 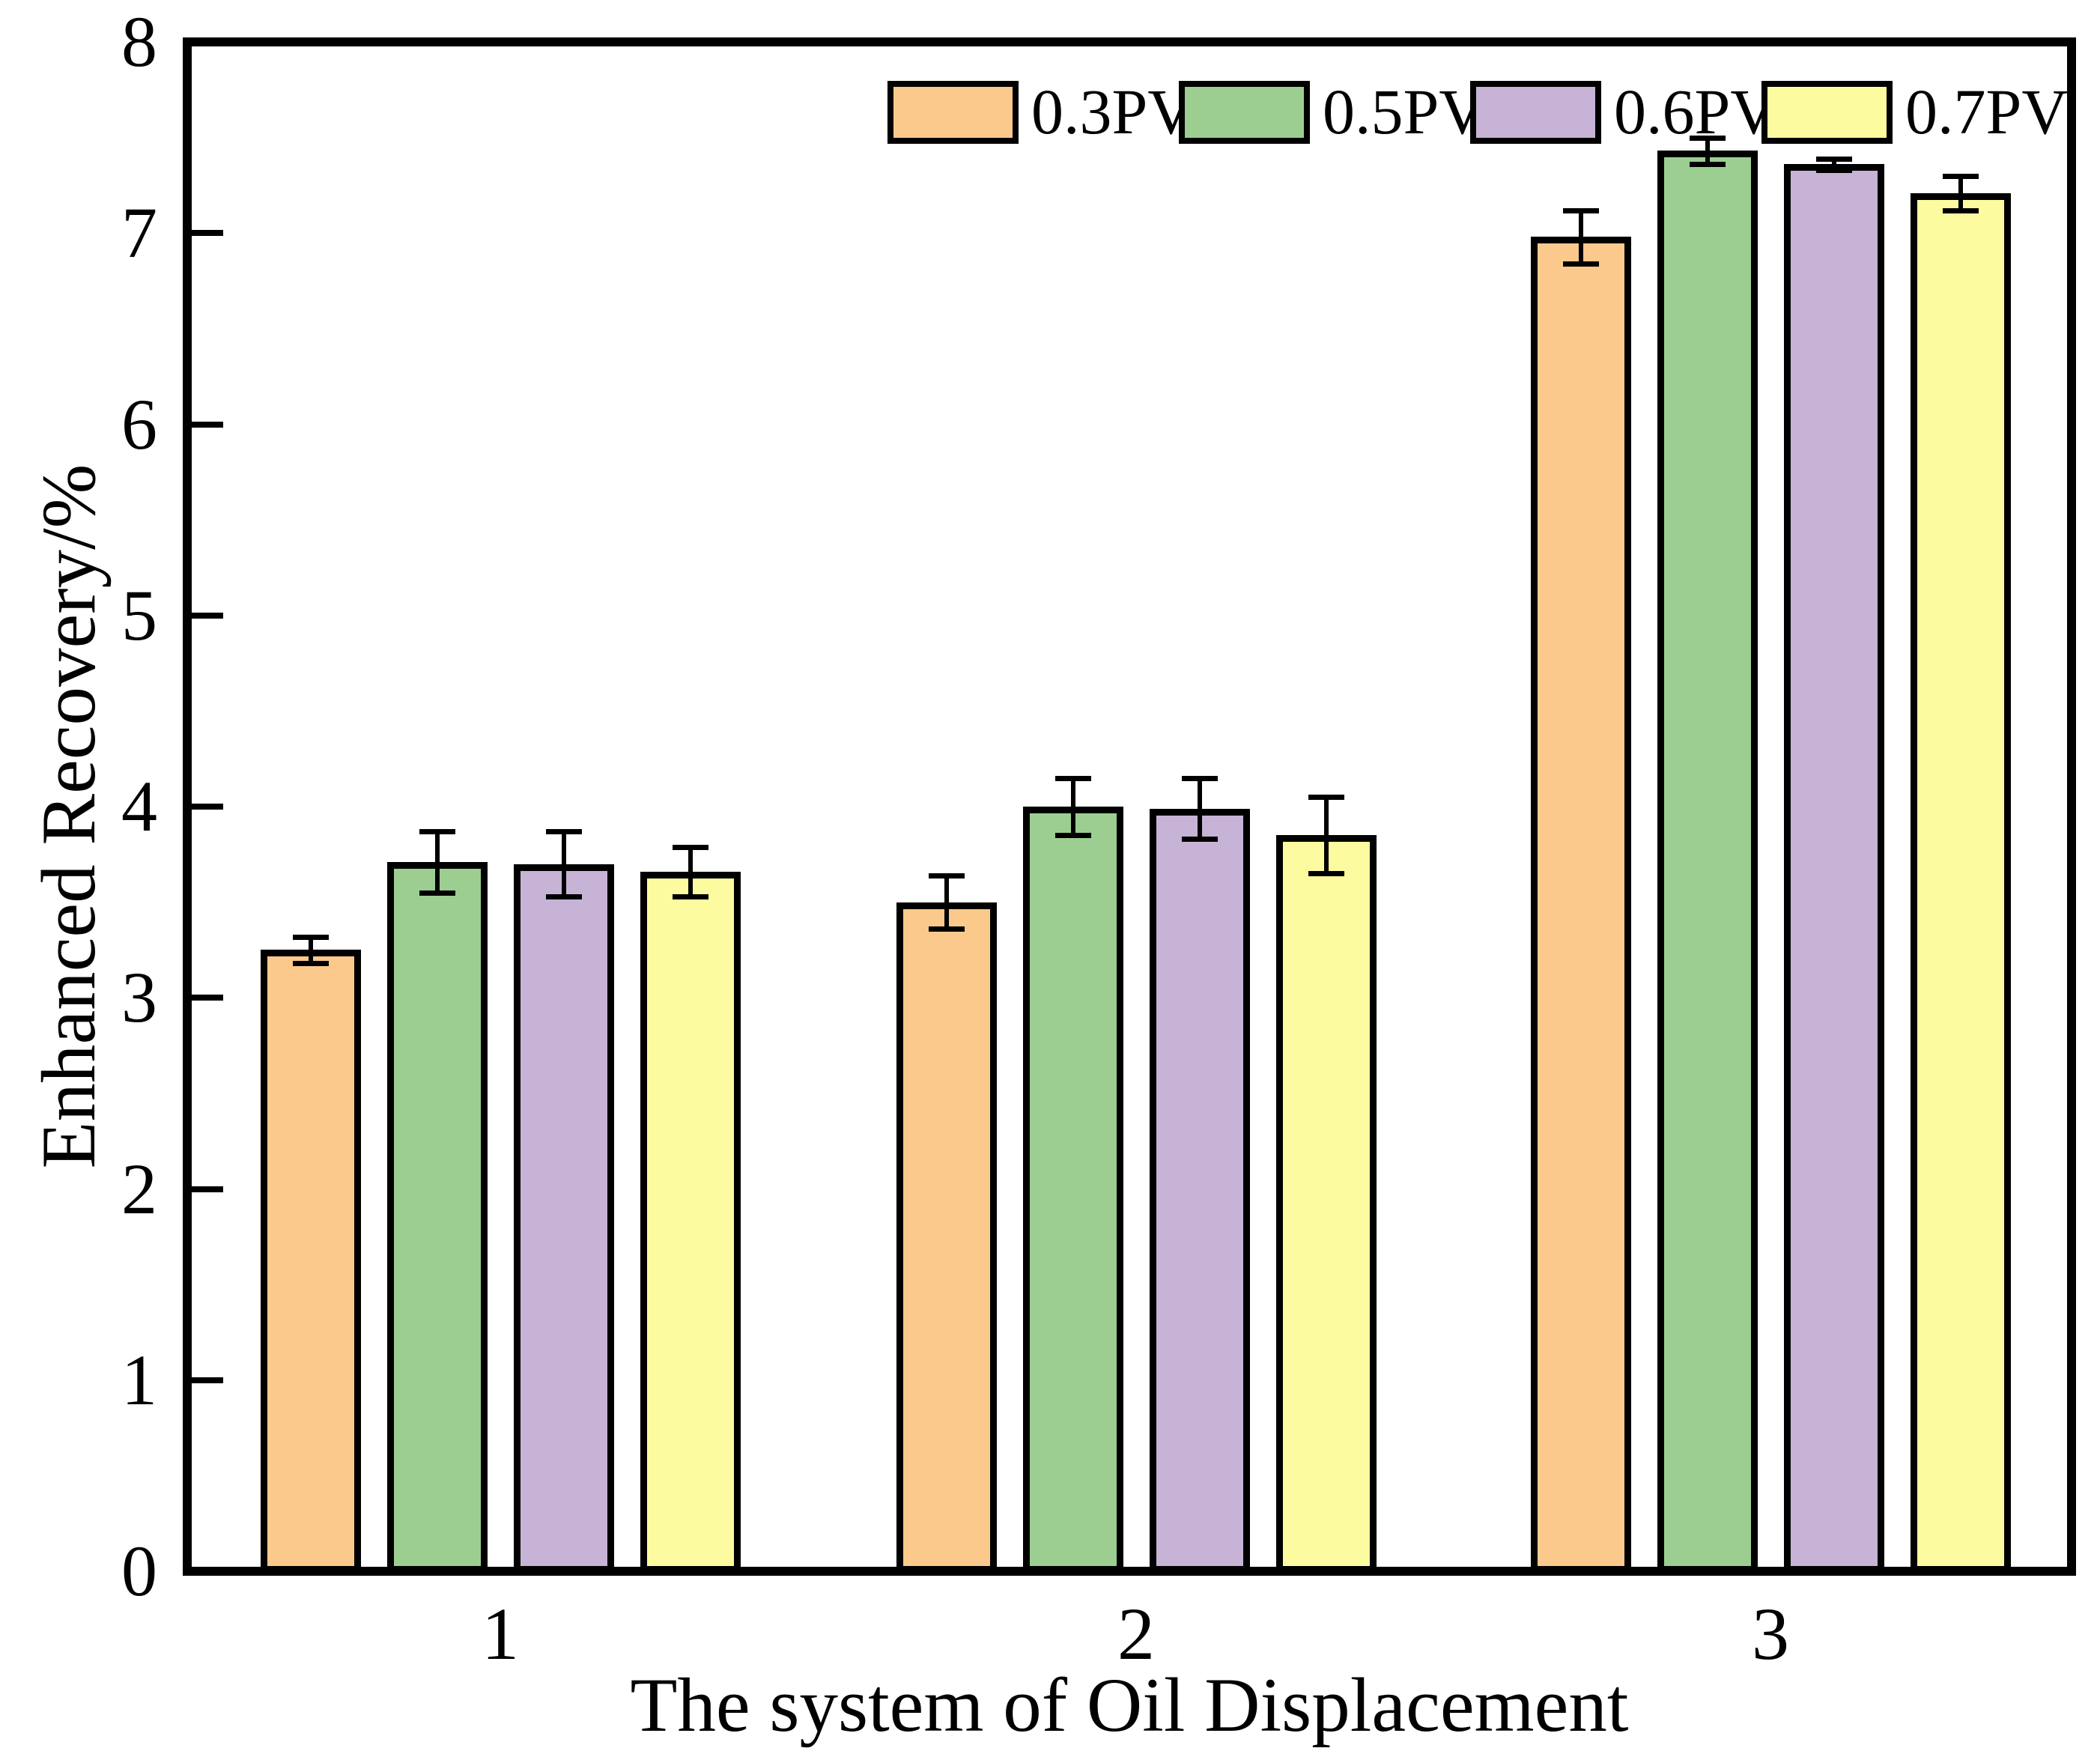 What do you see at coordinates (1404, 112) in the screenshot?
I see `legend-label: 0.5PV` at bounding box center [1404, 112].